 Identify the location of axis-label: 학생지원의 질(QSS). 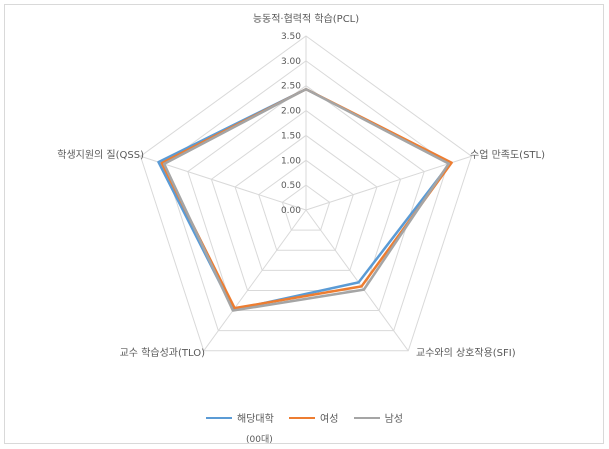
(100, 155).